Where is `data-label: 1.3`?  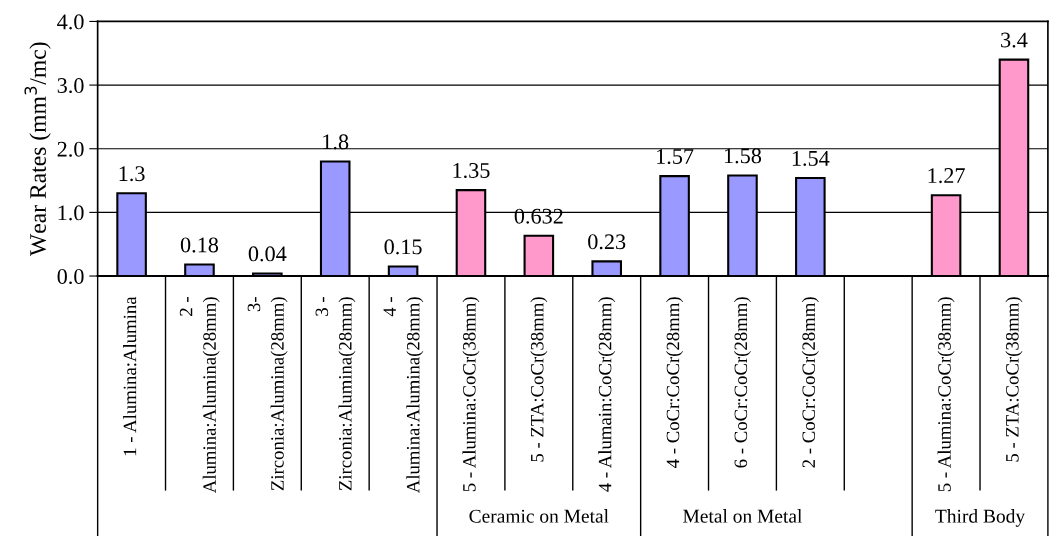
data-label: 1.3 is located at coordinates (132, 174).